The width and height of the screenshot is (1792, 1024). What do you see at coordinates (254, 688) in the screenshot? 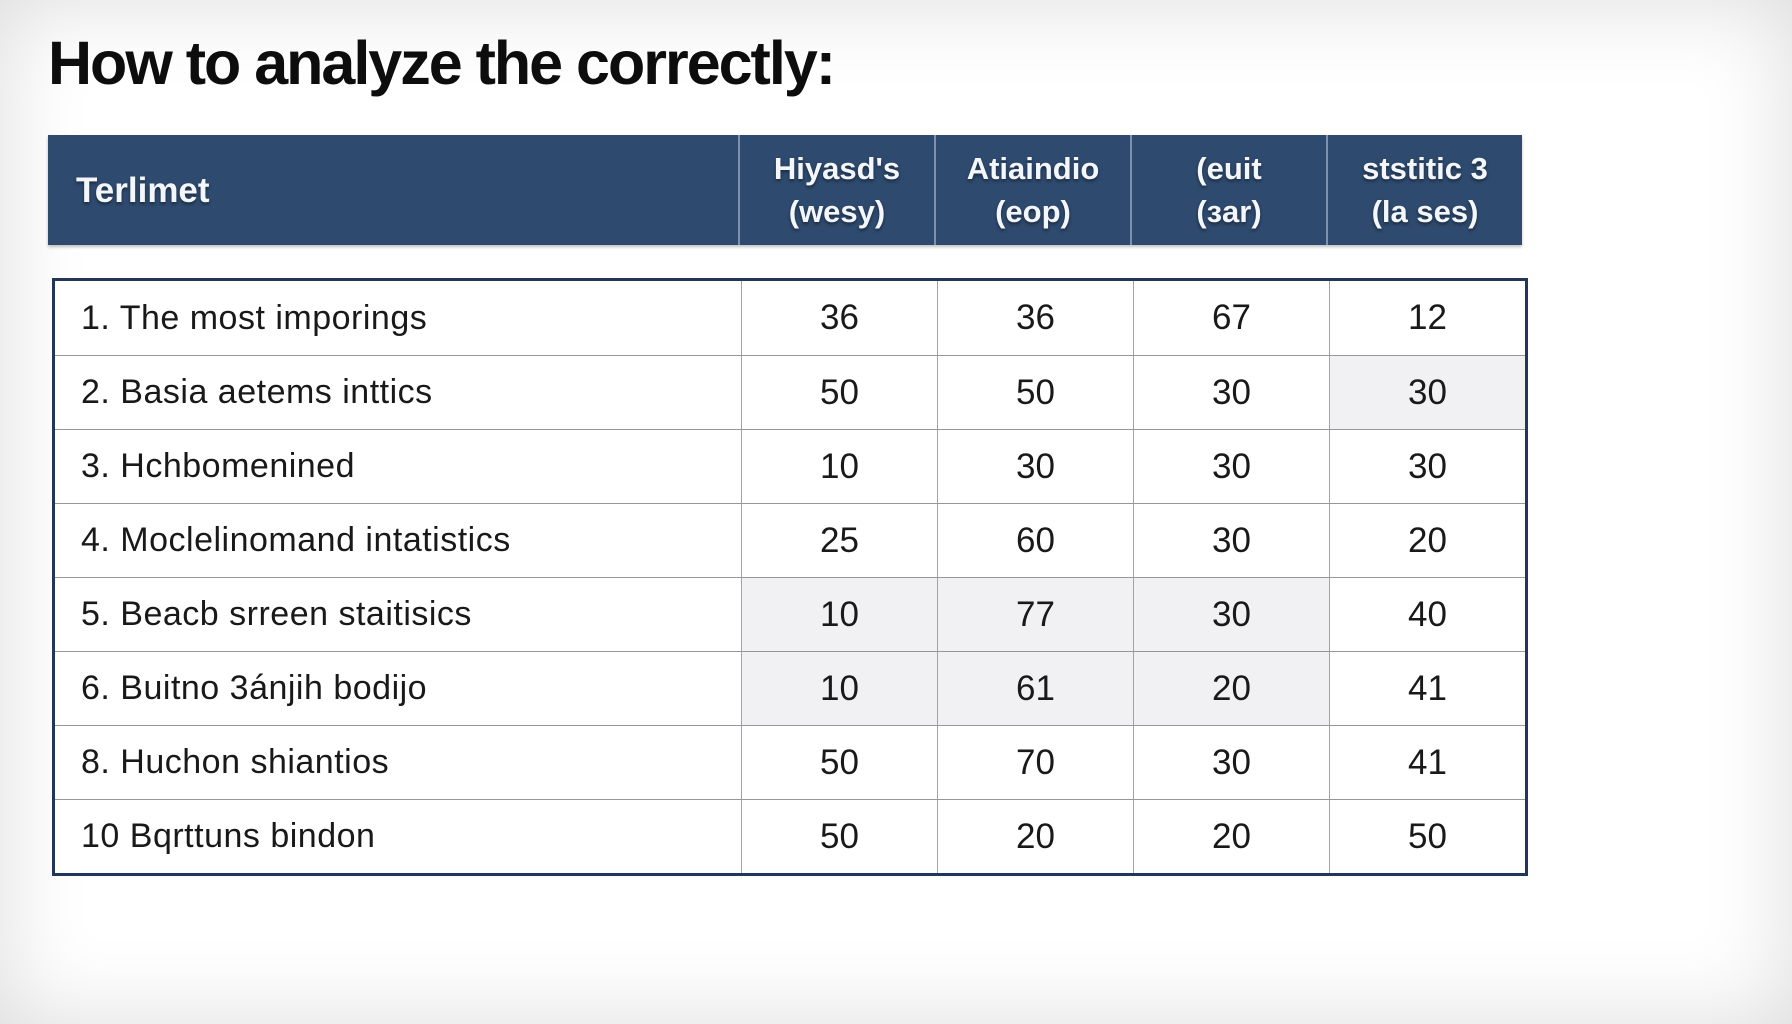
I see `row-label: 6. Buitno 3ánjih bodijo` at bounding box center [254, 688].